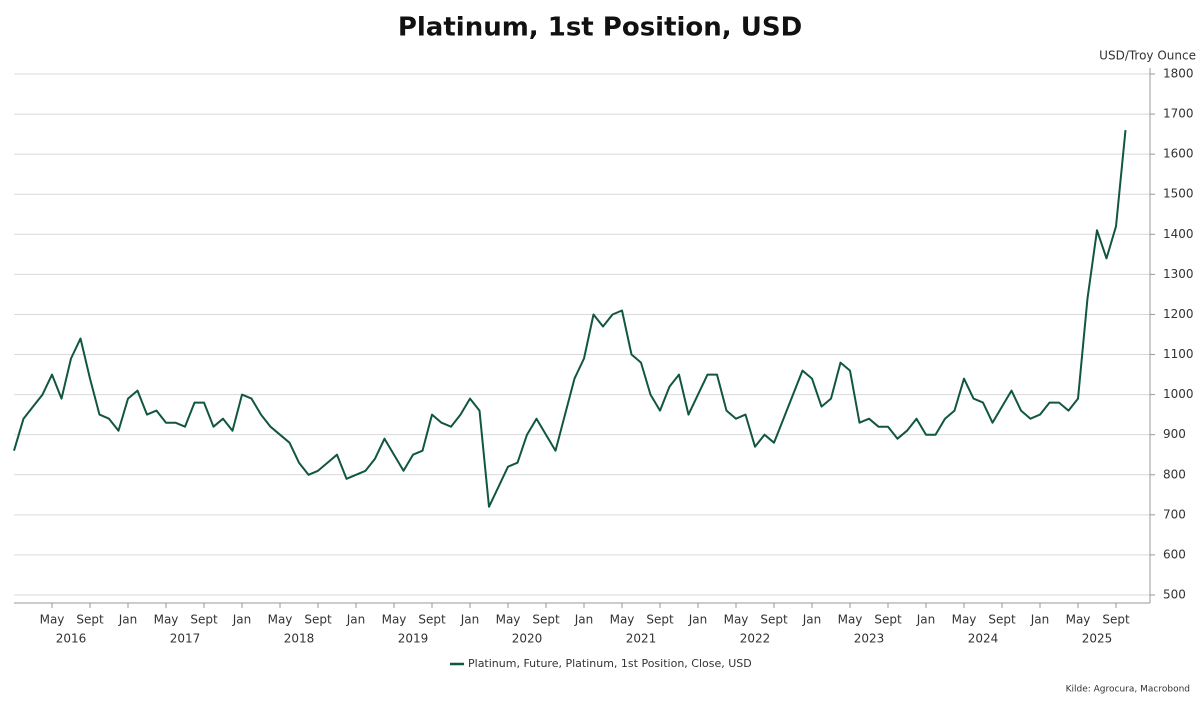 Image resolution: width=1200 pixels, height=704 pixels. I want to click on x-year-label: 2017, so click(185, 639).